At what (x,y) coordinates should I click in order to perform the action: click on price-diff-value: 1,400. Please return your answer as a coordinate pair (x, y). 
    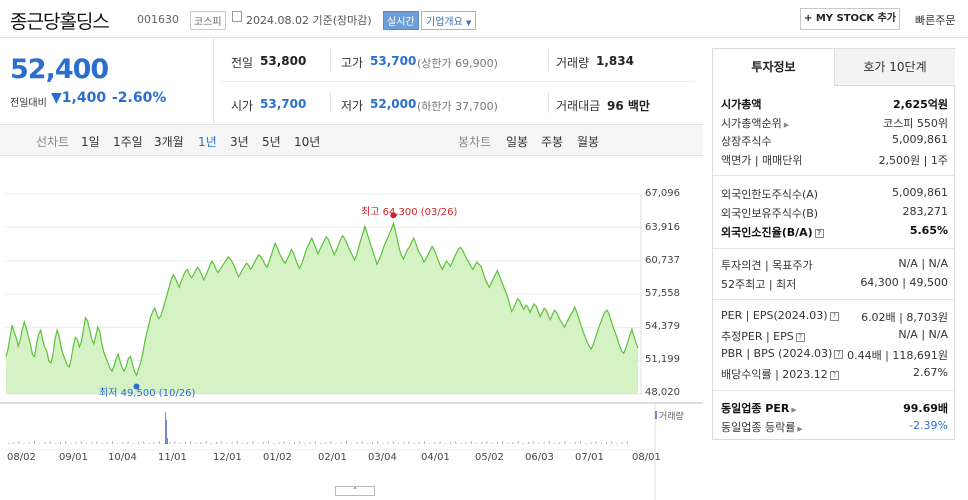
    Looking at the image, I should click on (84, 98).